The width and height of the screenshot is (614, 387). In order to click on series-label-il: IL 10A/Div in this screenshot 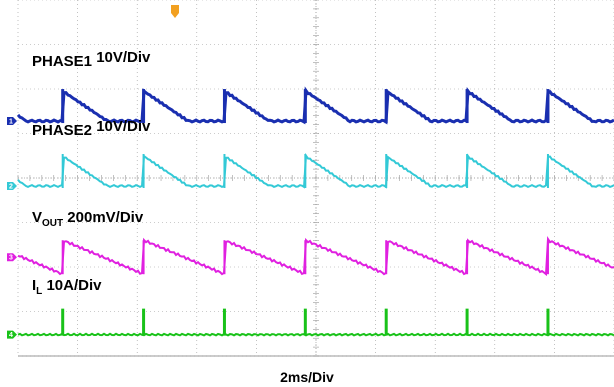, I will do `click(67, 287)`.